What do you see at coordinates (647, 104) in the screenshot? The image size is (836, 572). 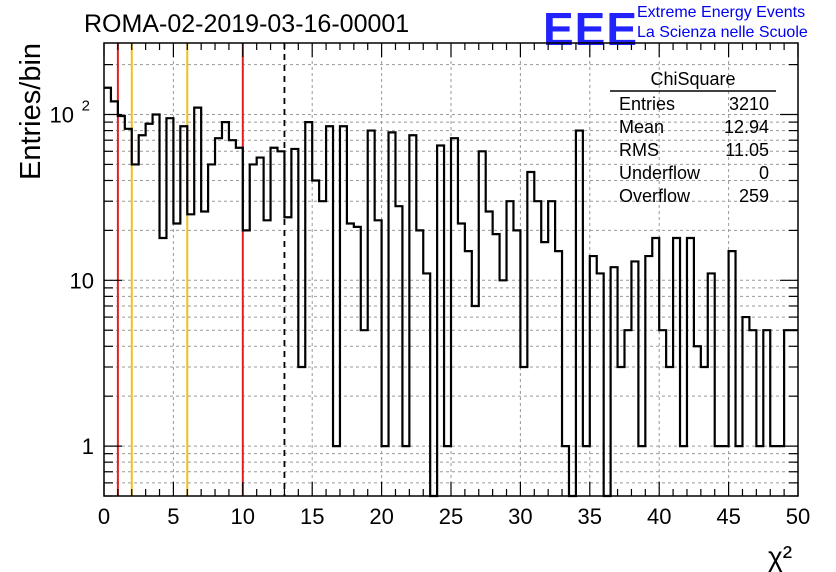 I see `stats-label-entries: Entries` at bounding box center [647, 104].